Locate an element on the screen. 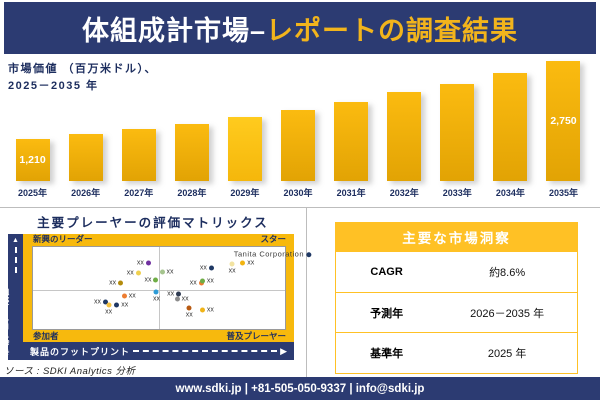 The width and height of the screenshot is (600, 400). insight-value: 2025 年 is located at coordinates (507, 354).